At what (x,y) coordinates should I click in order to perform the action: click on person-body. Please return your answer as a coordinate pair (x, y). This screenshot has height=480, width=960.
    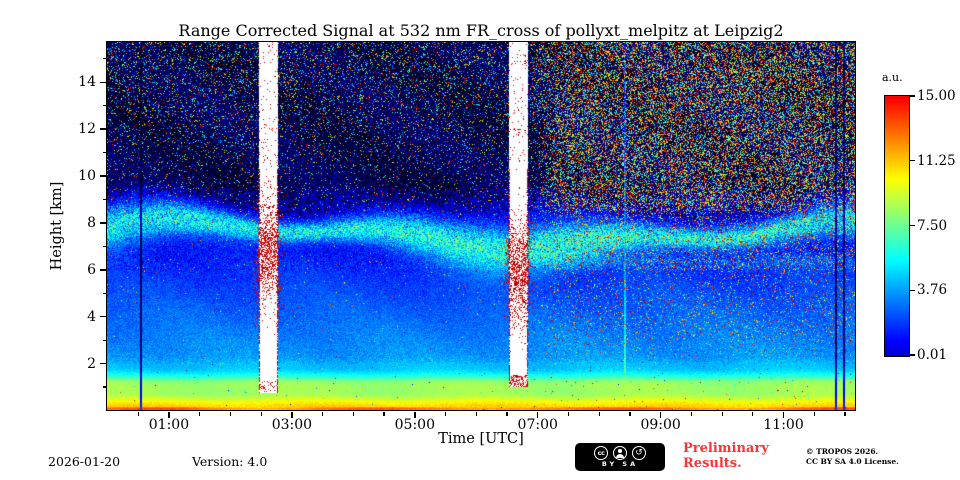
    Looking at the image, I should click on (620, 455).